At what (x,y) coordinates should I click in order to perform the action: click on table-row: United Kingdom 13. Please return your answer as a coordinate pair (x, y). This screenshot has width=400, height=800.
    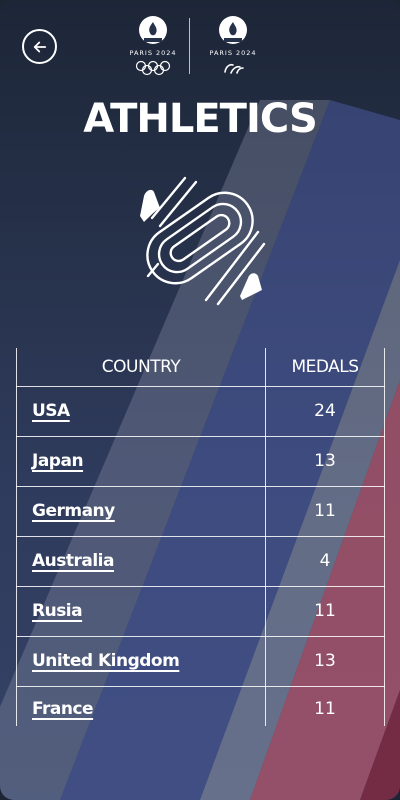
    Looking at the image, I should click on (200, 661).